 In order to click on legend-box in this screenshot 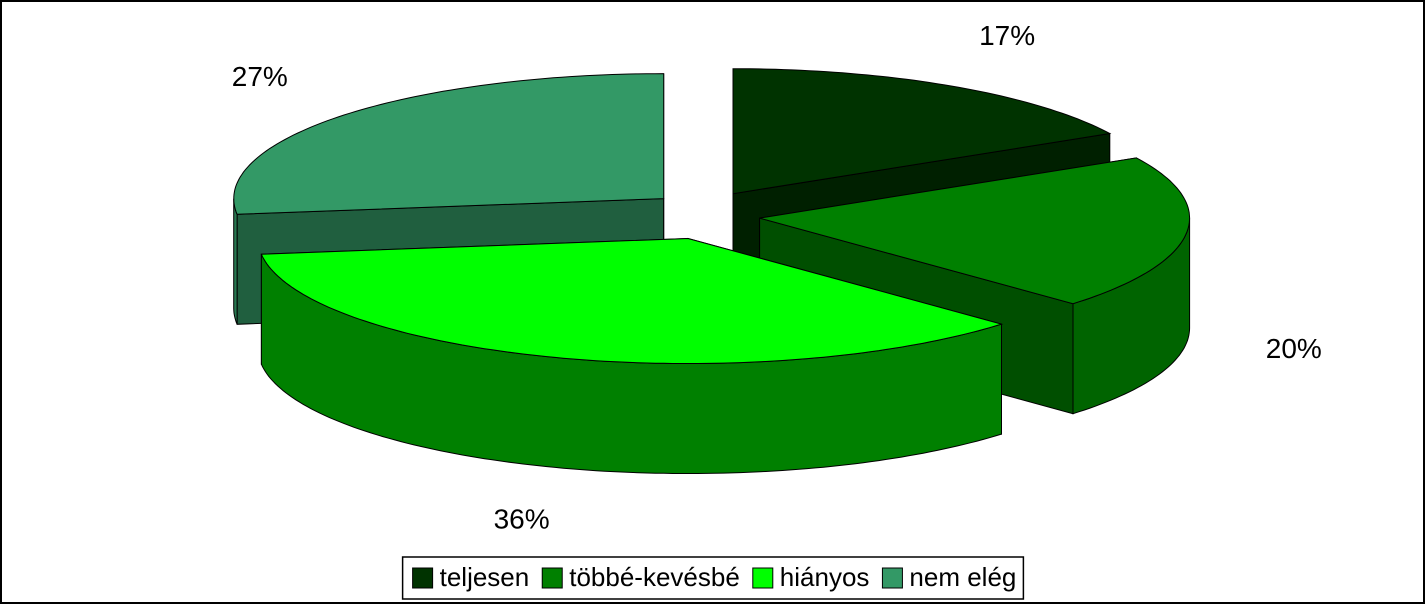, I will do `click(713, 578)`.